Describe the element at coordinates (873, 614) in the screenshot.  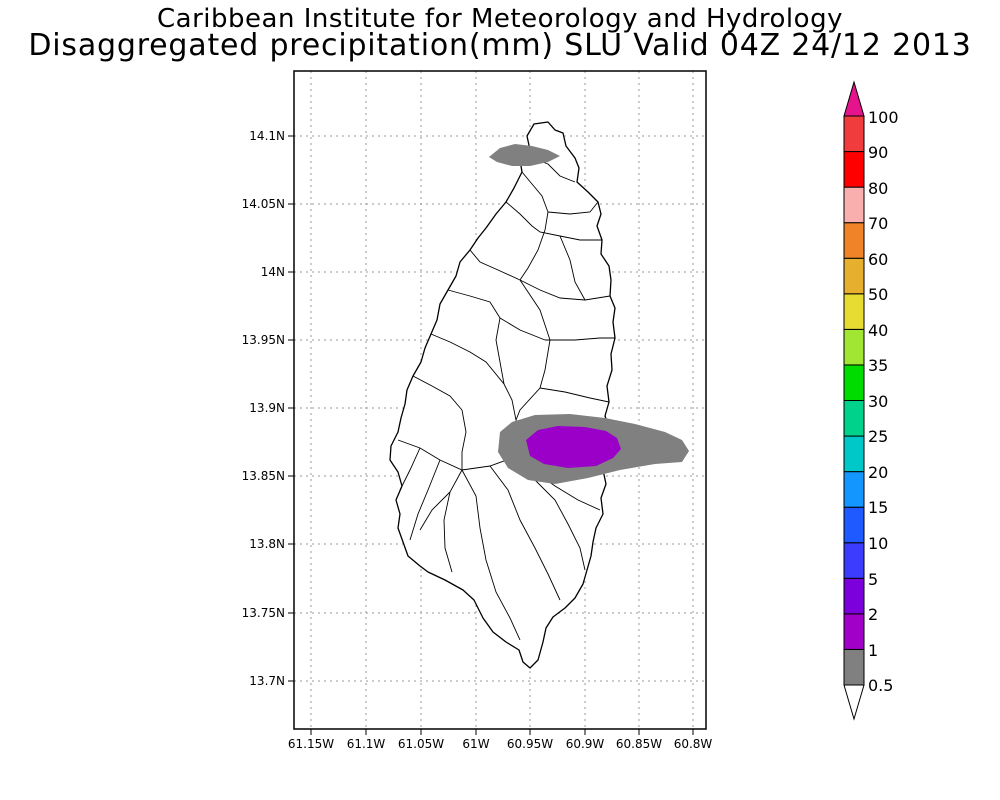
I see `colorbar-label: 2` at that location.